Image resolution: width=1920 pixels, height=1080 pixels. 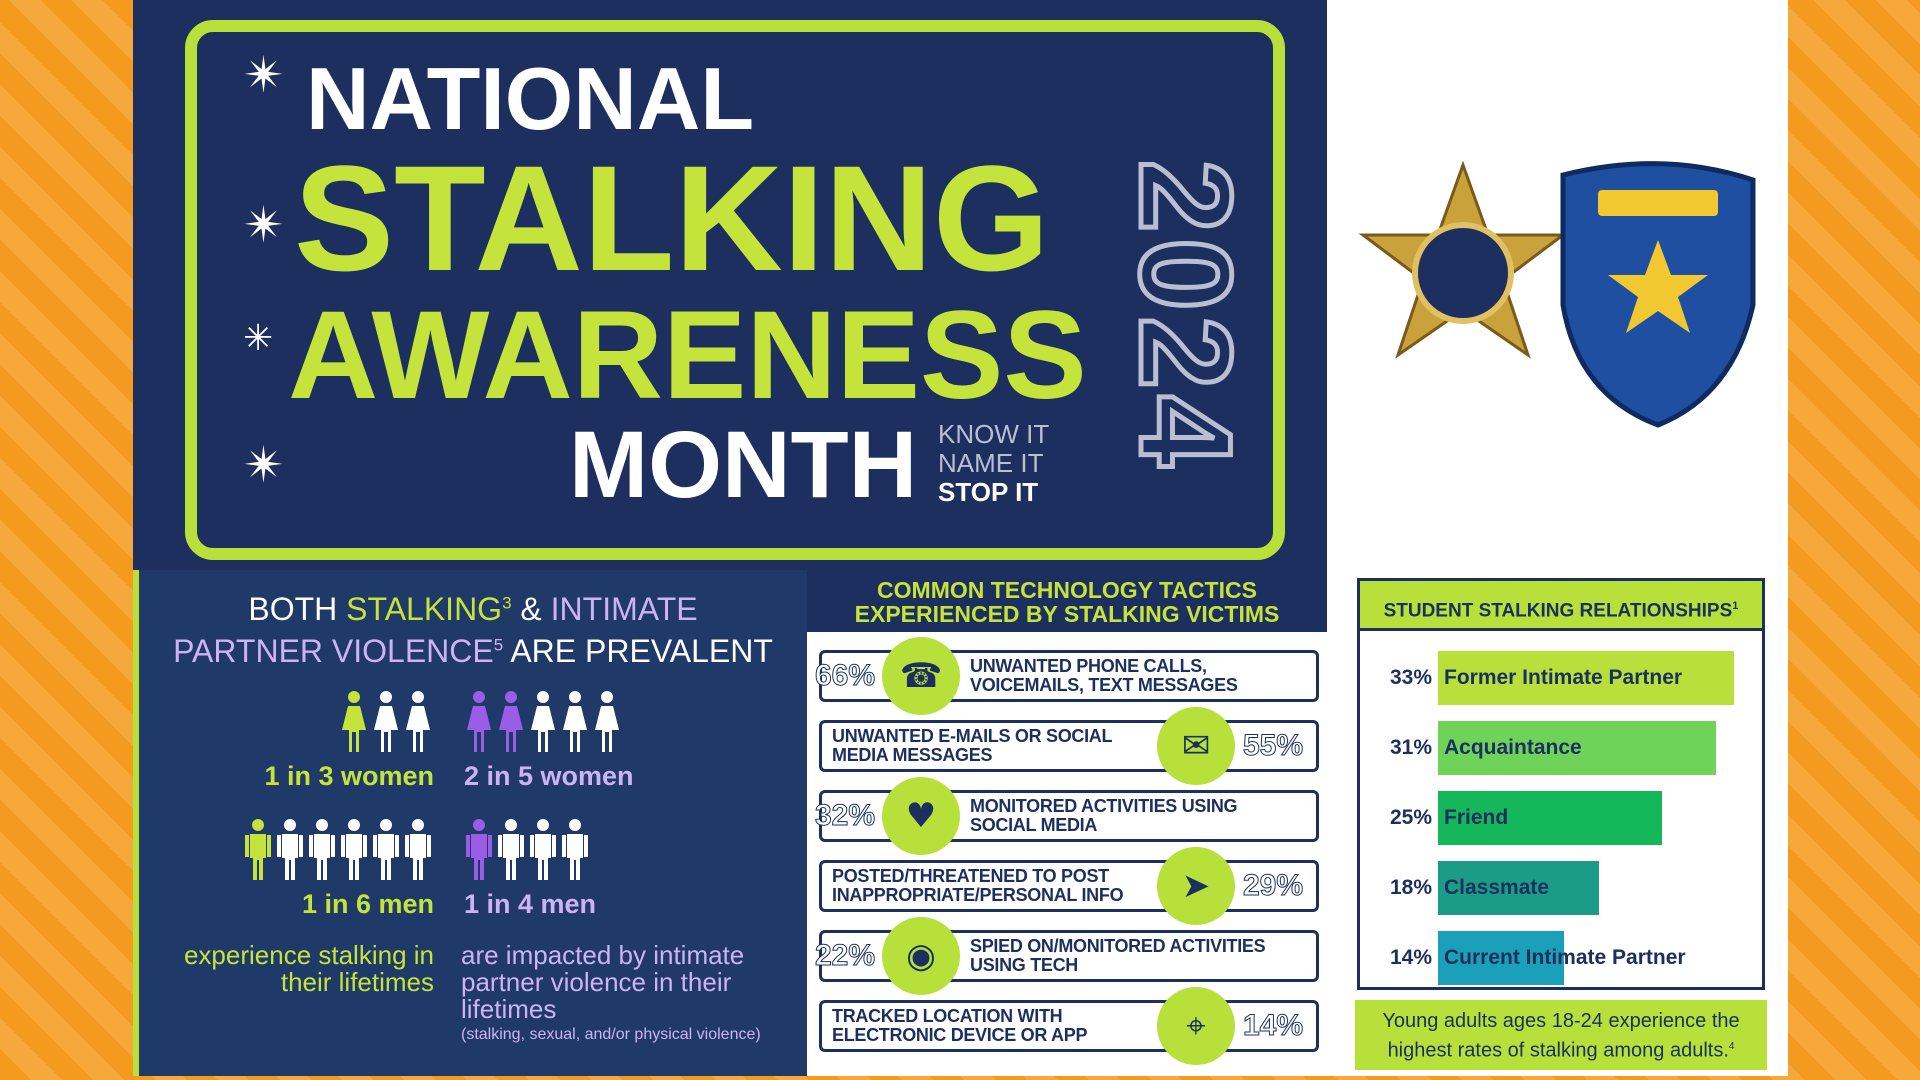 What do you see at coordinates (845, 816) in the screenshot?
I see `tactic-percent: 32%` at bounding box center [845, 816].